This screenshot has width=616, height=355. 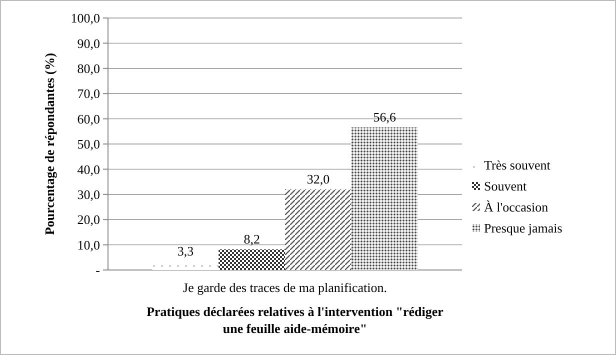 I want to click on data-label: 8,2, so click(x=252, y=238).